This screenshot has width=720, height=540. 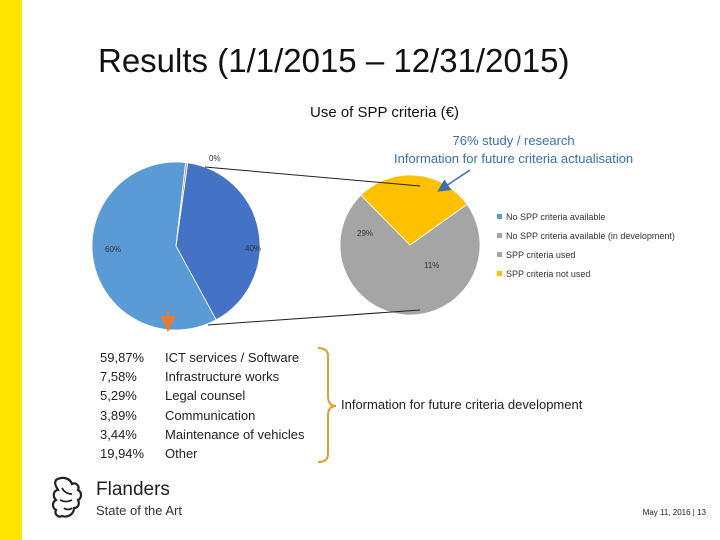 I want to click on breakdown-percent: 3,89%, so click(x=118, y=415).